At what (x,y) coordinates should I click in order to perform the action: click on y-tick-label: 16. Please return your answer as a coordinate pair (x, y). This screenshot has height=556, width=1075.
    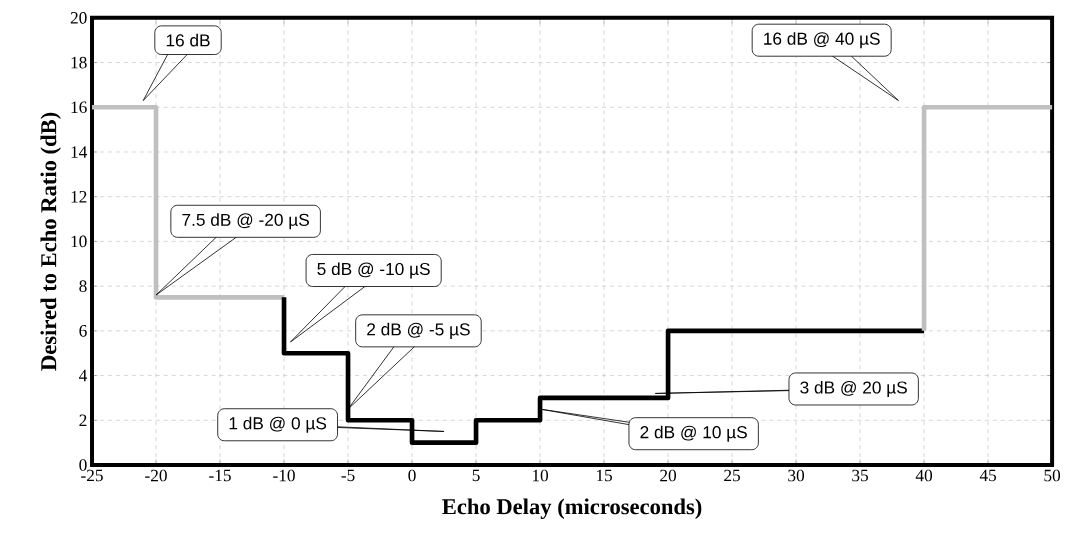
    Looking at the image, I should click on (79, 107).